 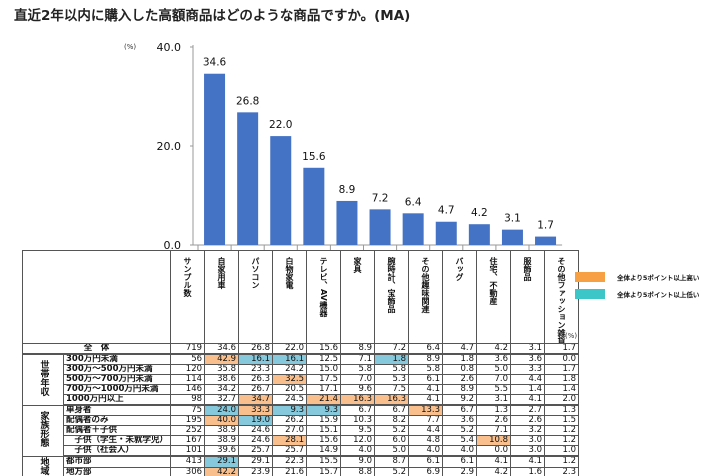 I want to click on table-cell: 25.7, so click(x=256, y=451).